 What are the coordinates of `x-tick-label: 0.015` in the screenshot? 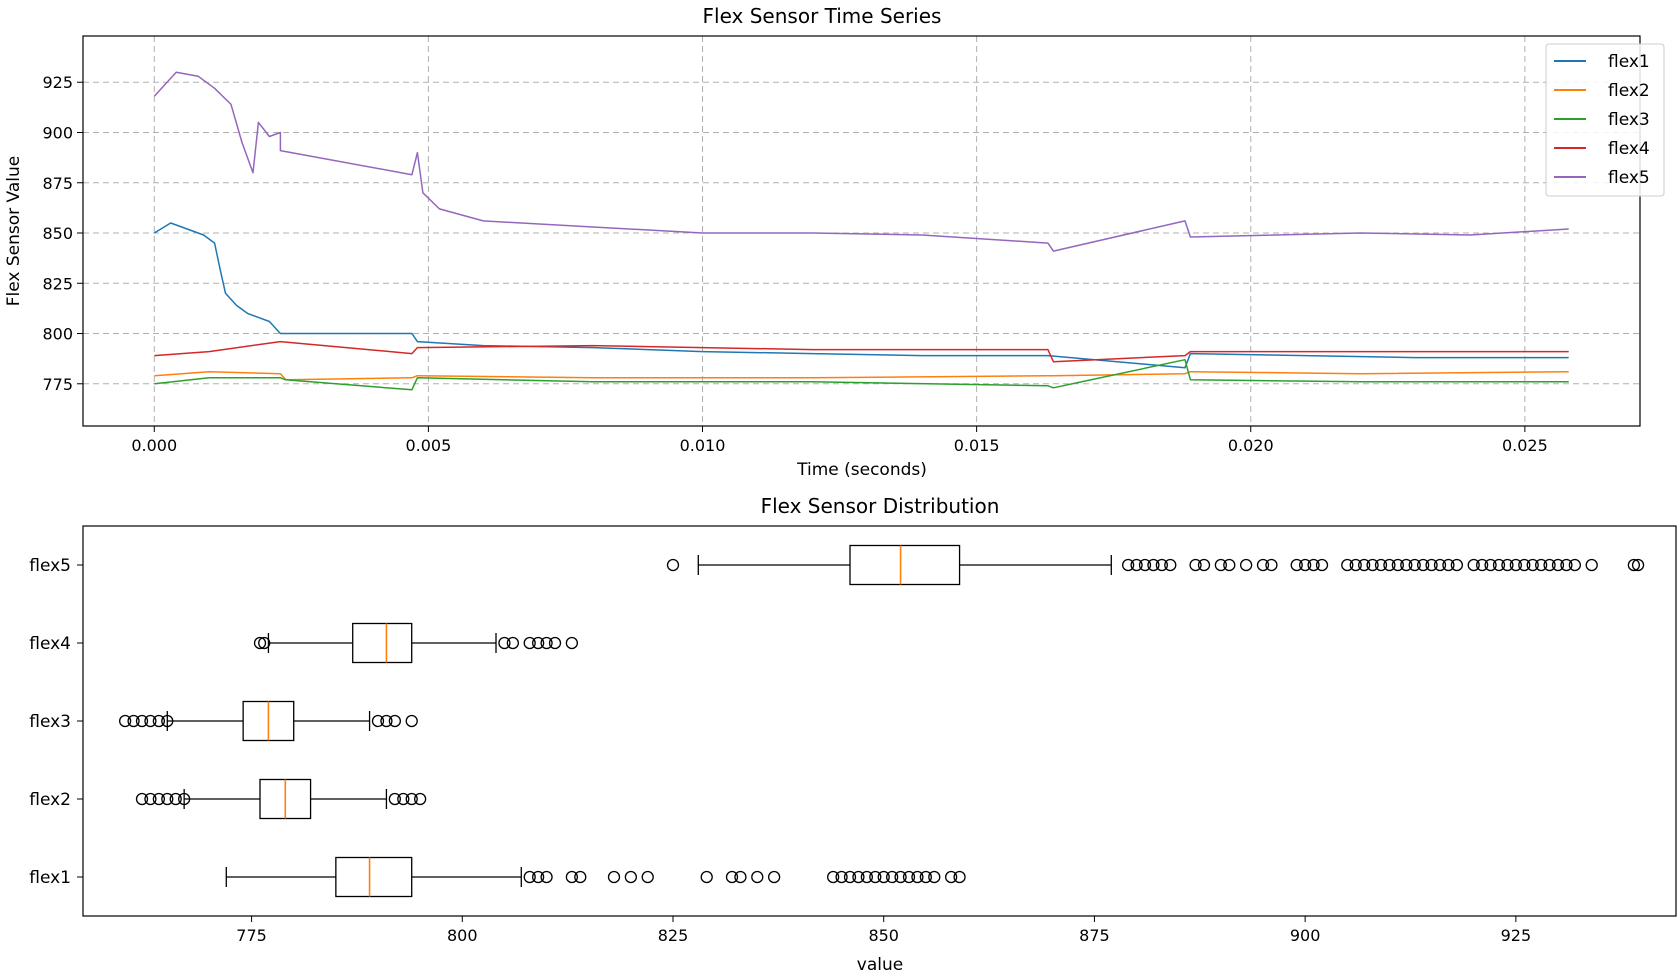 It's located at (977, 445).